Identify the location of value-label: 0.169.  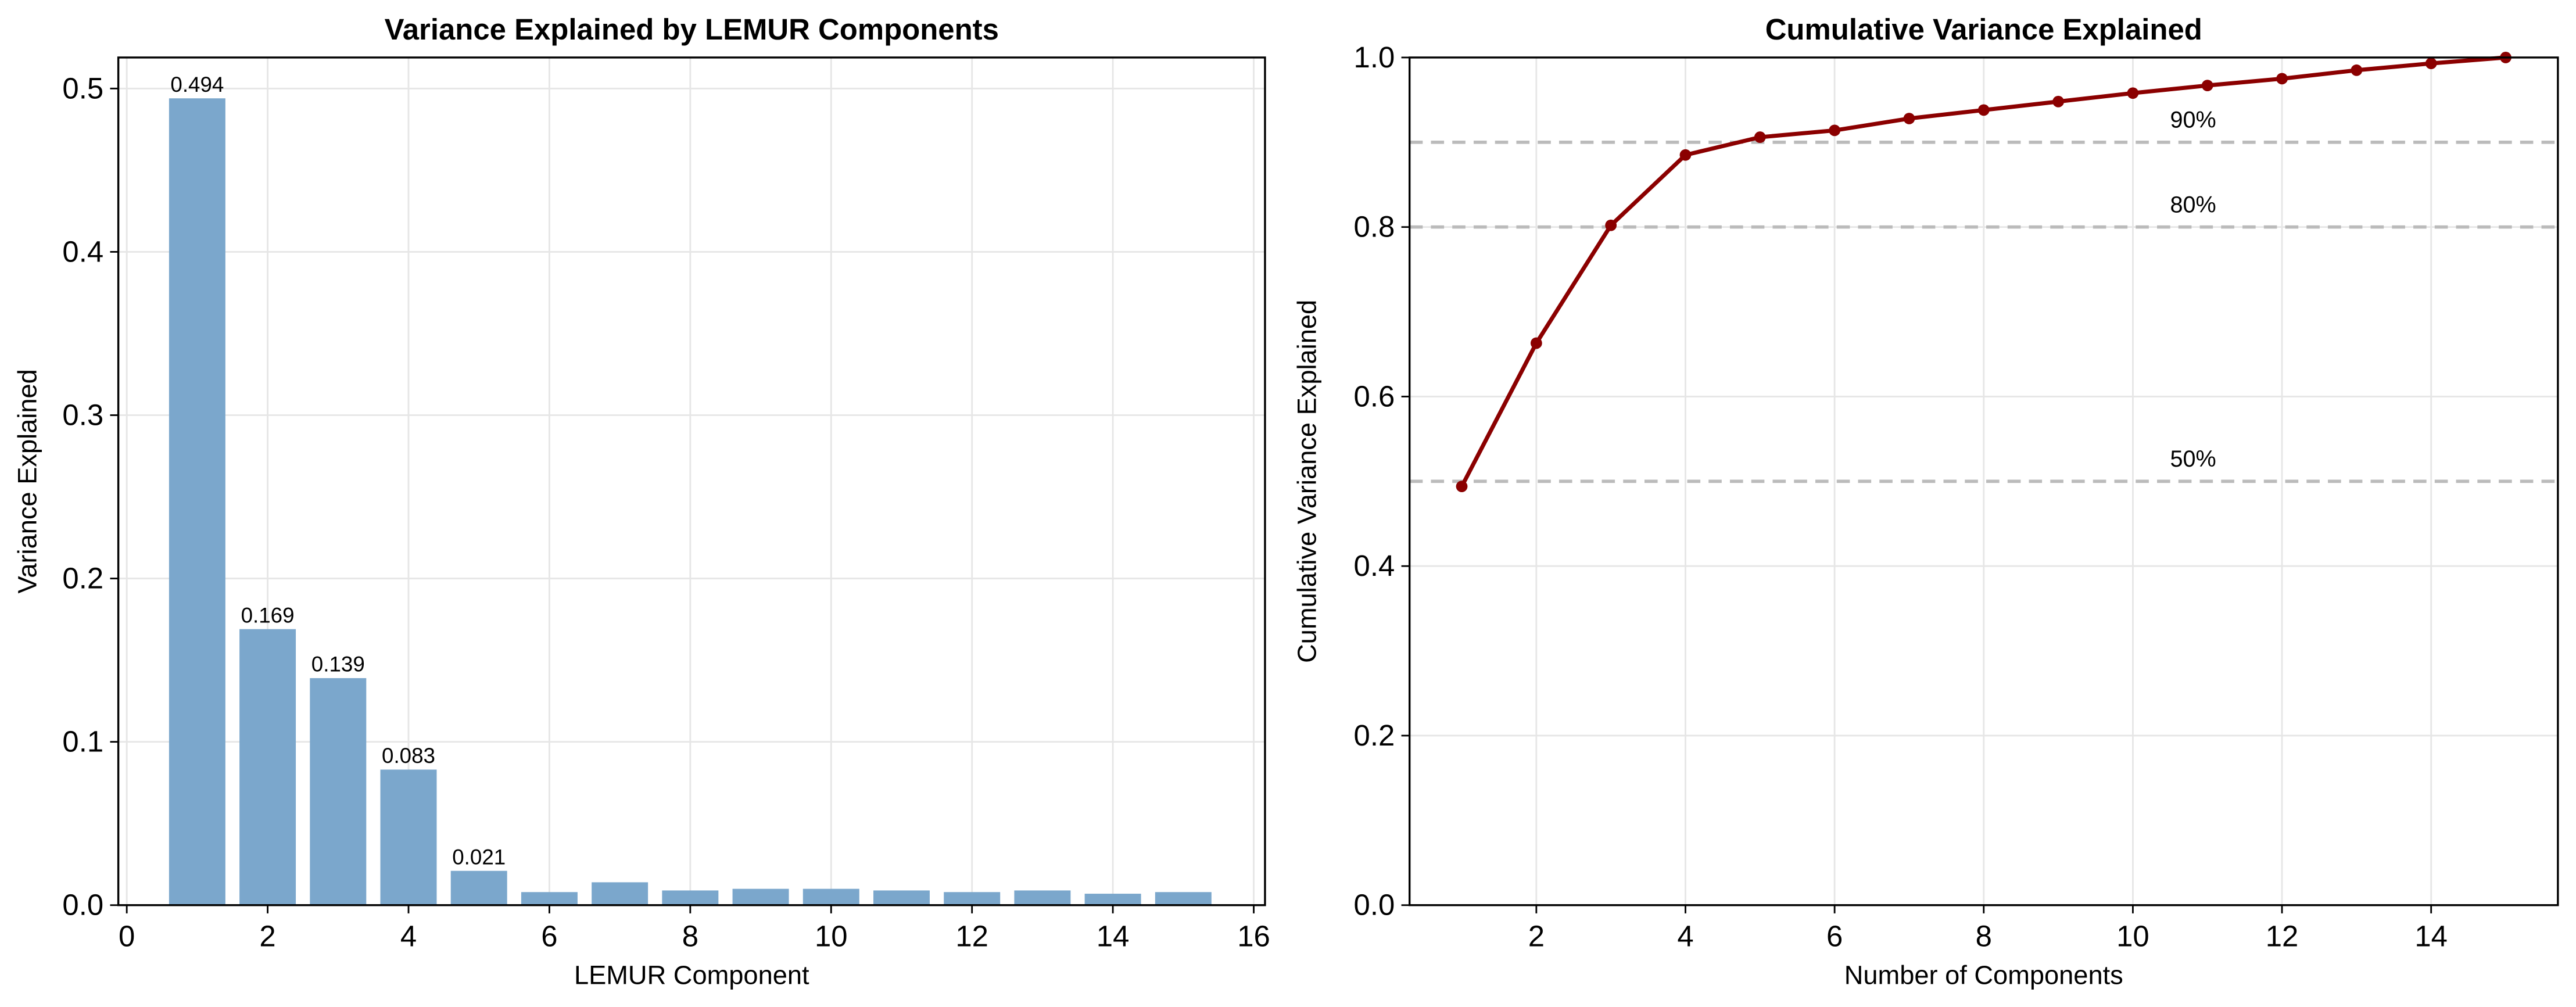
(268, 615).